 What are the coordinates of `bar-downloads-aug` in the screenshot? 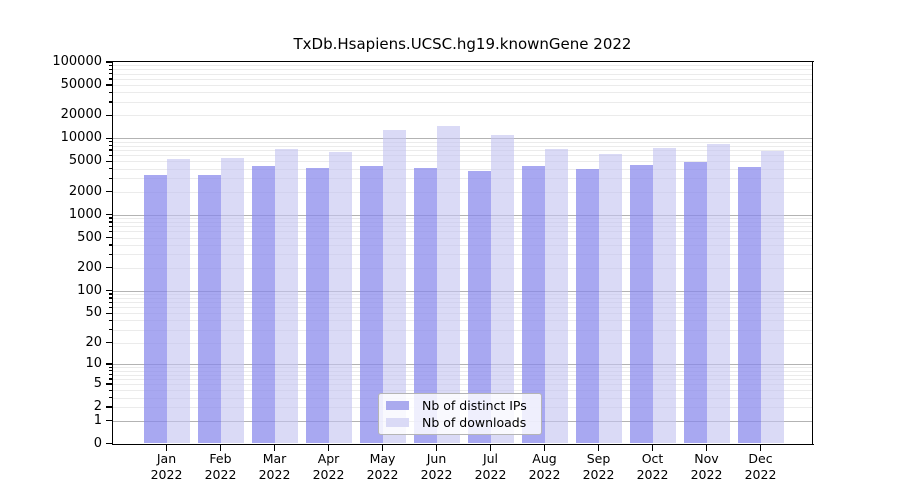 It's located at (556, 296).